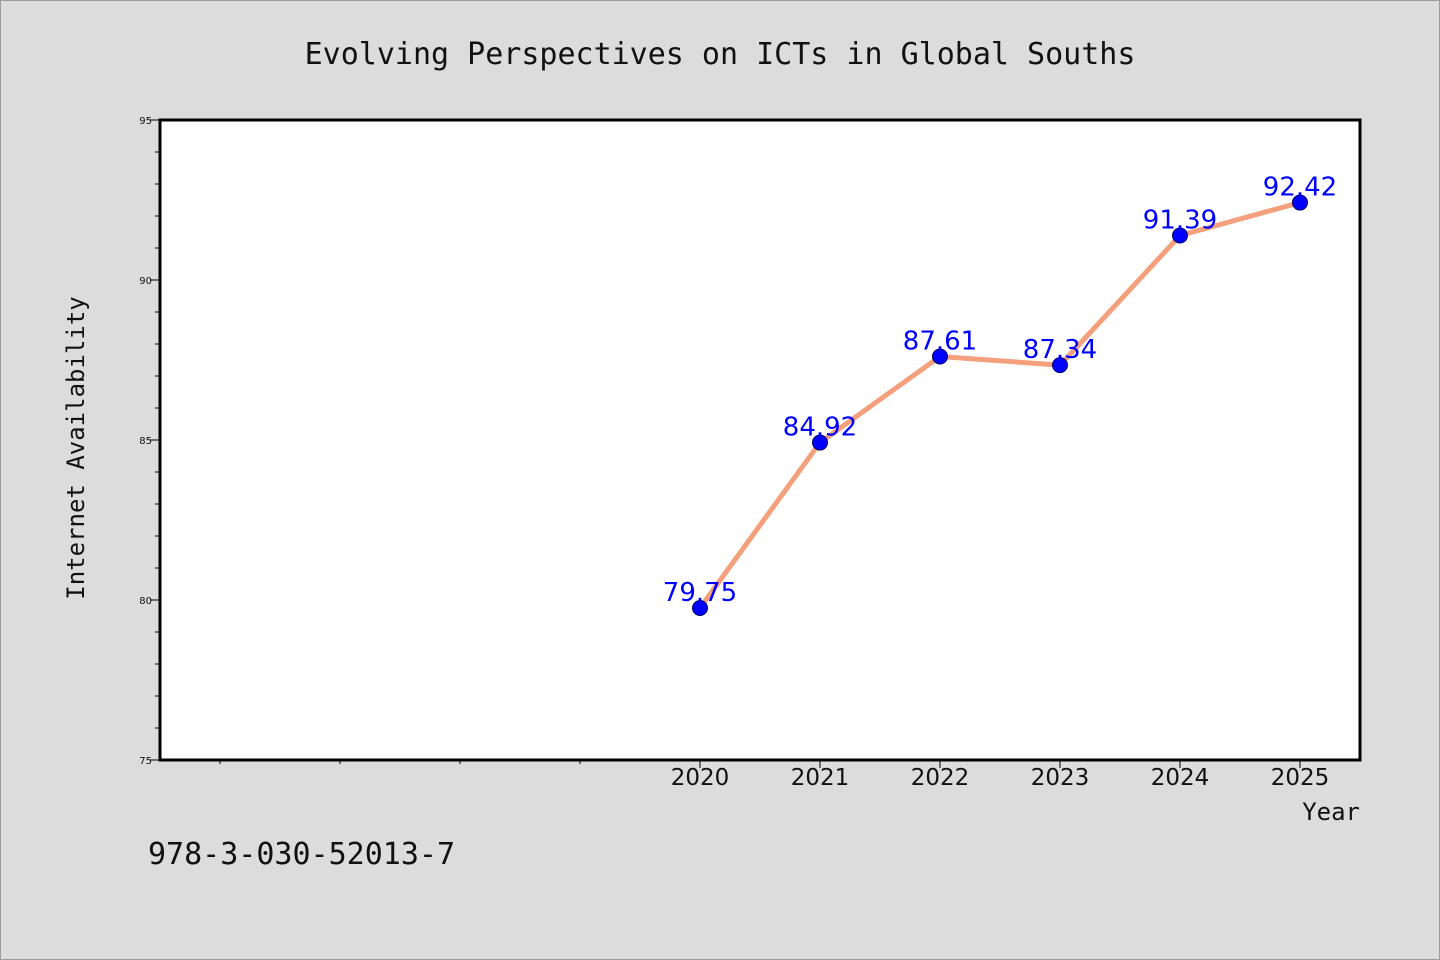 This screenshot has height=960, width=1440. What do you see at coordinates (145, 121) in the screenshot?
I see `y-tick-label: 95` at bounding box center [145, 121].